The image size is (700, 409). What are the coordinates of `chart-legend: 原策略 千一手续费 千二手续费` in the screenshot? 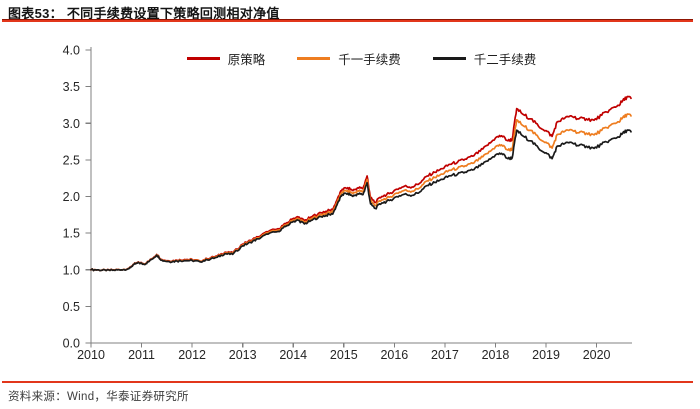 It's located at (361, 58).